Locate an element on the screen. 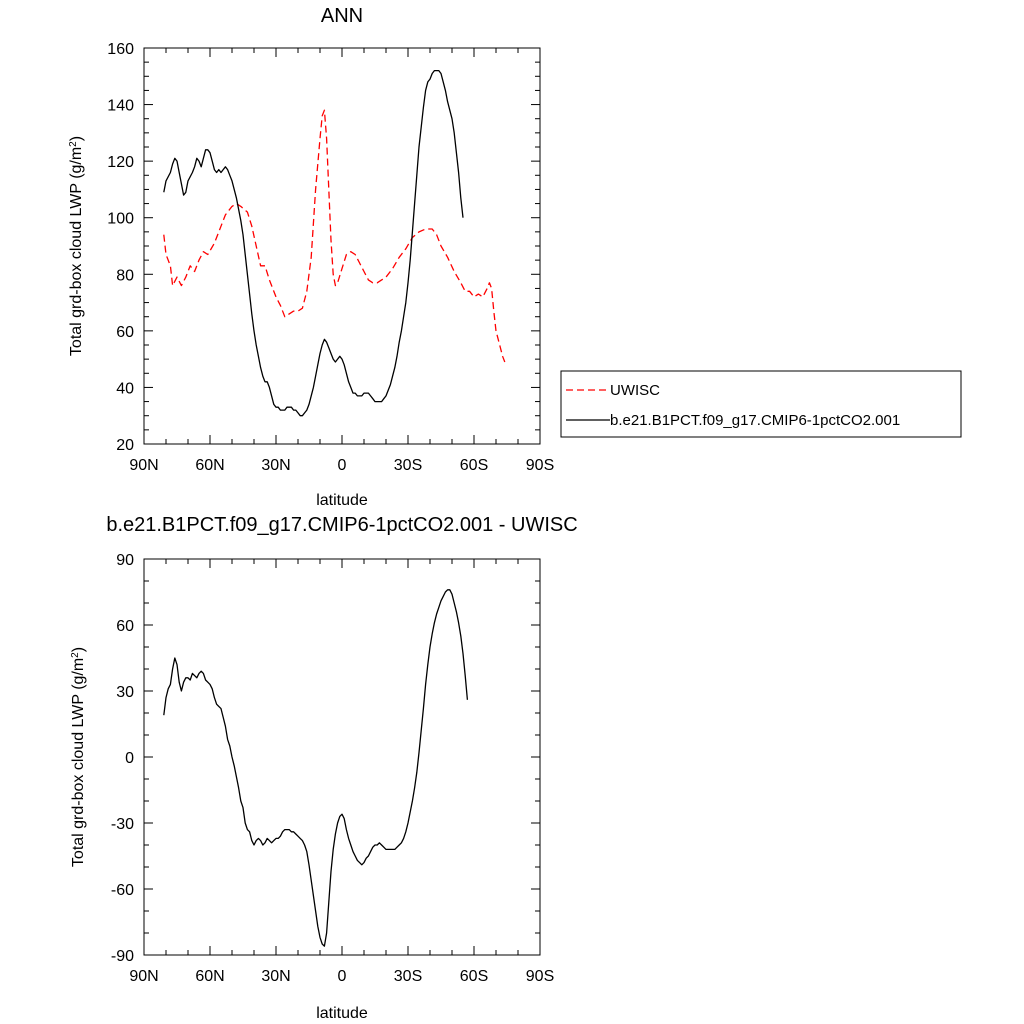  y-tick-label: 90 is located at coordinates (125, 560).